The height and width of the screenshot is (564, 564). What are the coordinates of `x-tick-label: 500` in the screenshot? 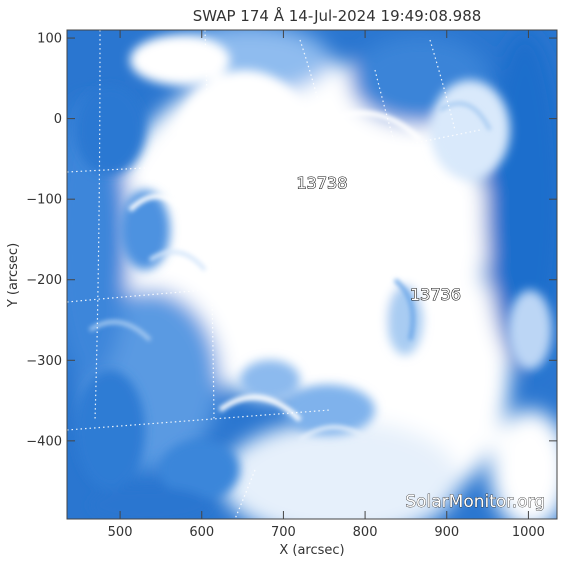 It's located at (120, 532).